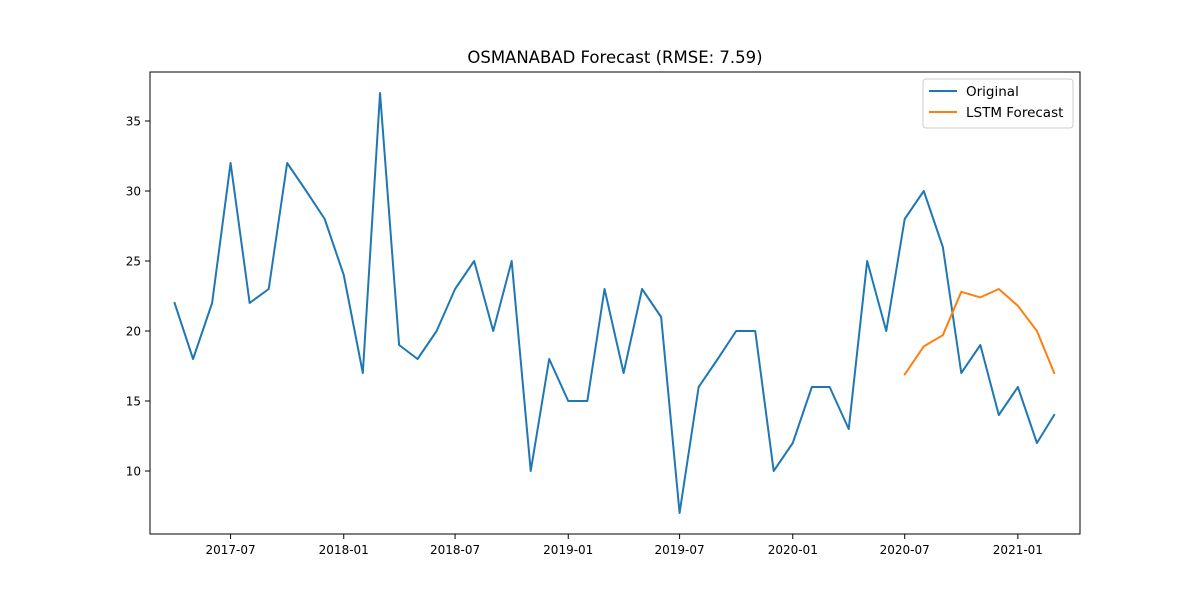 The width and height of the screenshot is (1200, 604). Describe the element at coordinates (138, 297) in the screenshot. I see `y-axis: 10 15 20 25 30 35` at that location.